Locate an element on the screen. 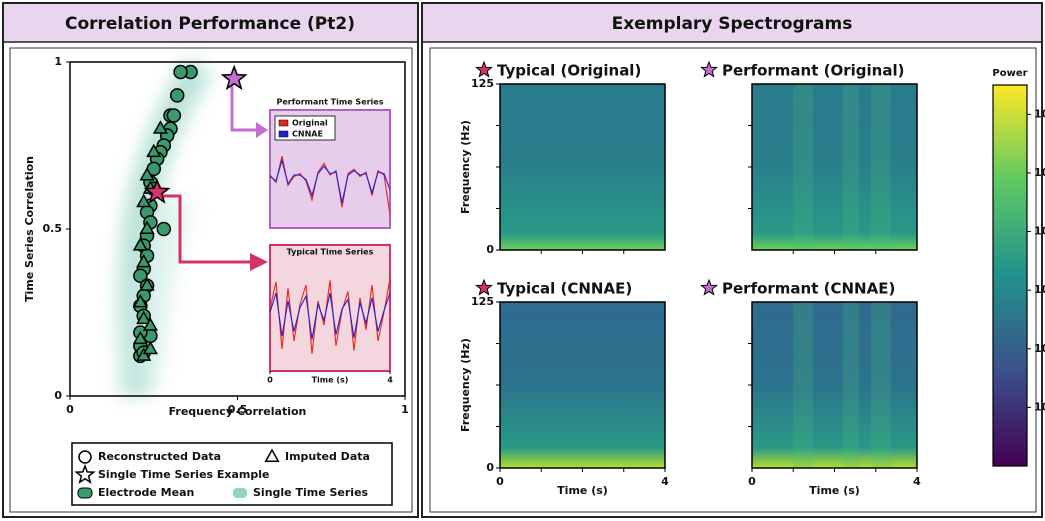 The image size is (1045, 521). legend-label: Imputed Data is located at coordinates (327, 456).